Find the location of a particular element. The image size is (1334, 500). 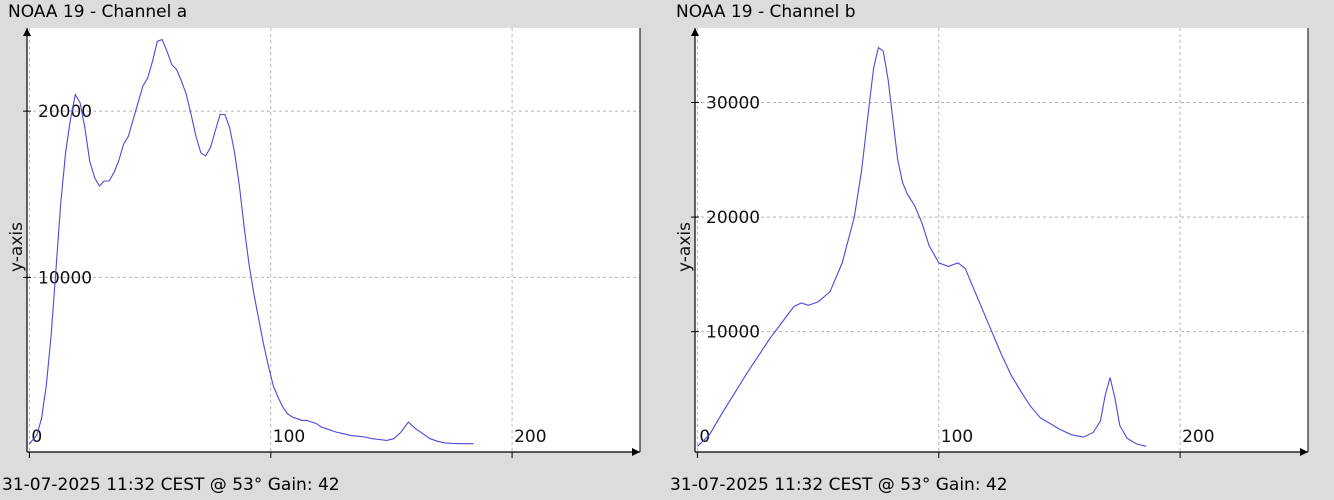

chart-title: NOAA 19 - Channel a is located at coordinates (98, 12).